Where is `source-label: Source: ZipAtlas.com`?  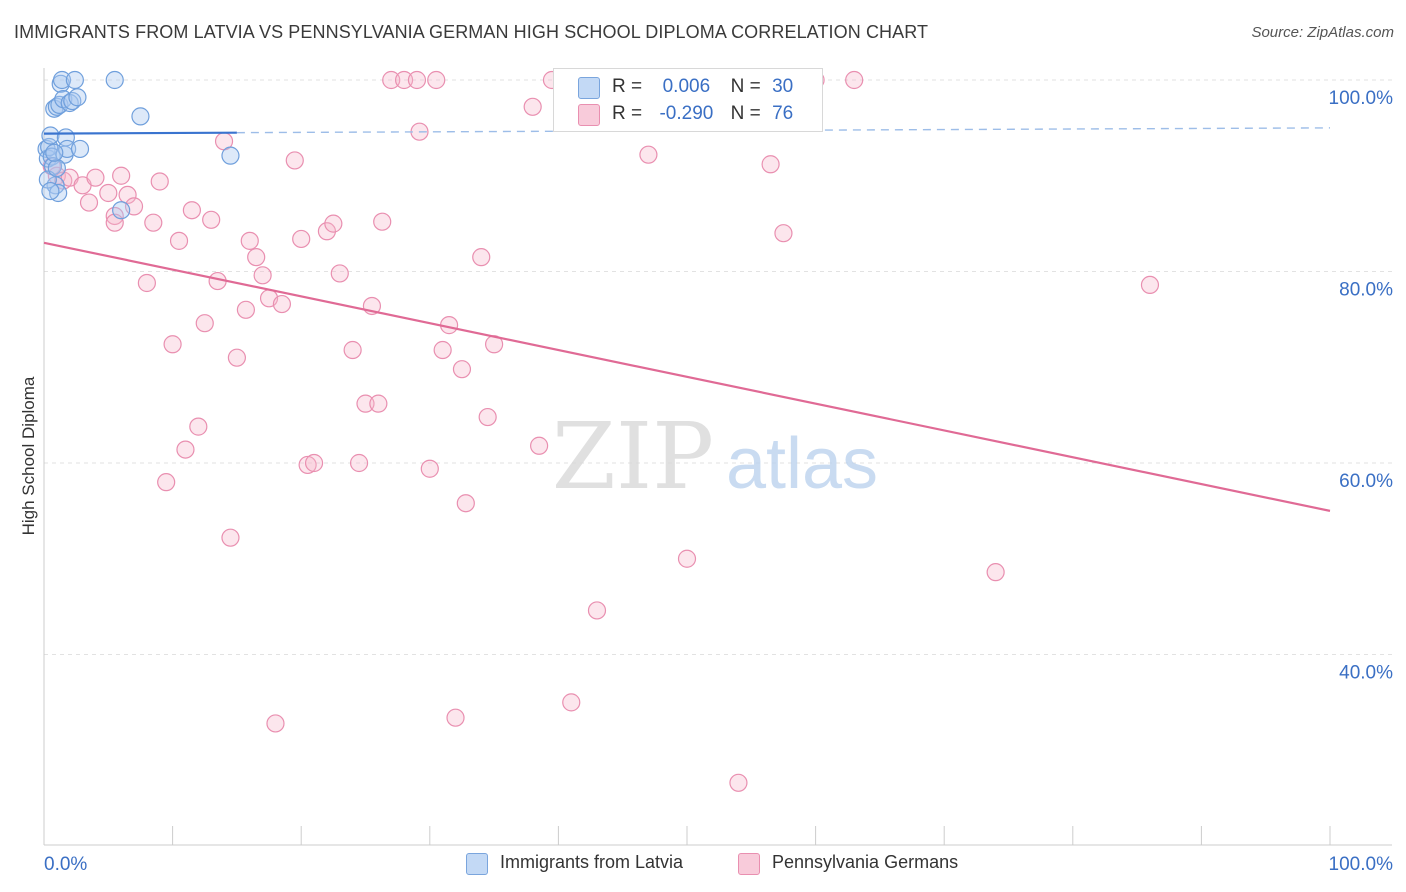
source-label: Source: ZipAtlas.com is located at coordinates (1322, 32).